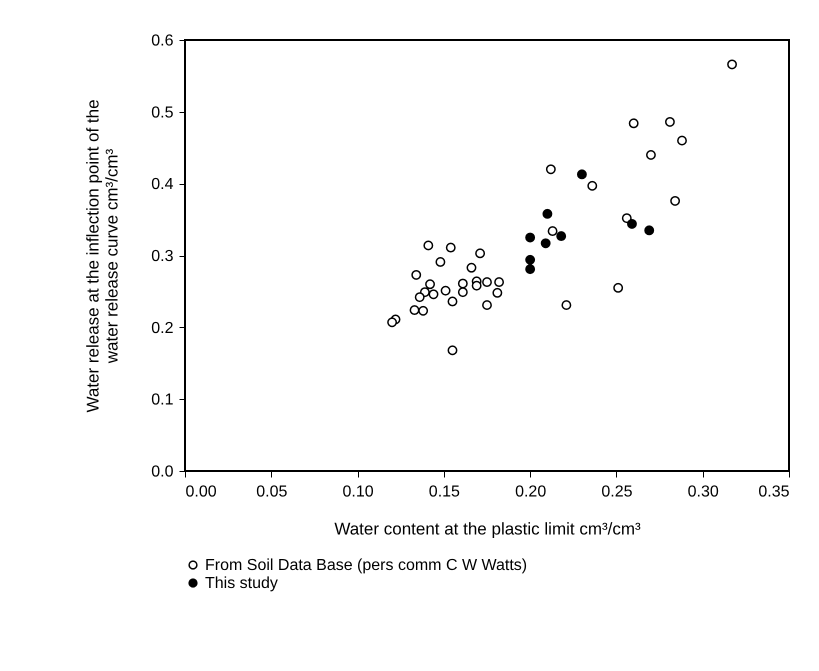  What do you see at coordinates (617, 492) in the screenshot?
I see `x-tick-label: 0.25` at bounding box center [617, 492].